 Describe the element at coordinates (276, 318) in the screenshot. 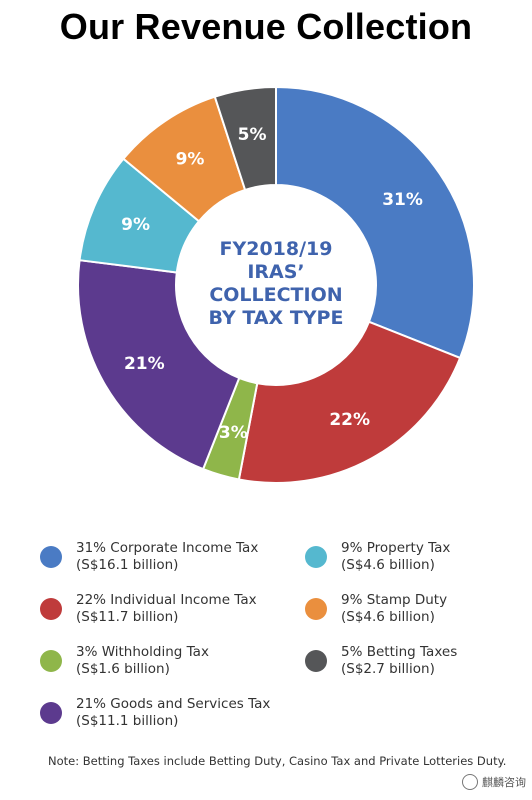

I see `center-label-line: BY TAX TYPE` at that location.